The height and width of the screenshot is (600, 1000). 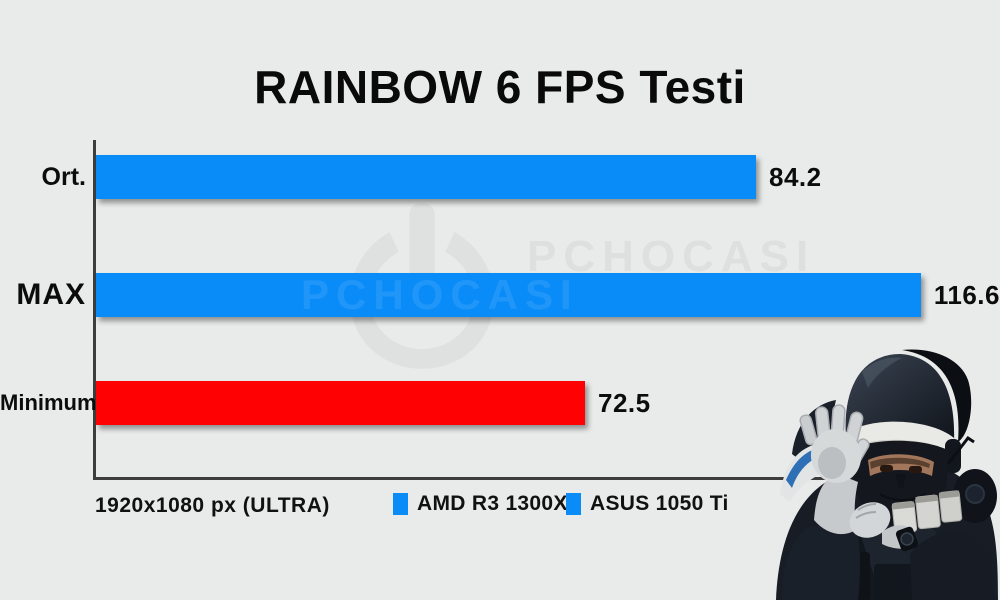 What do you see at coordinates (671, 256) in the screenshot?
I see `watermark-text: PCHOCASI` at bounding box center [671, 256].